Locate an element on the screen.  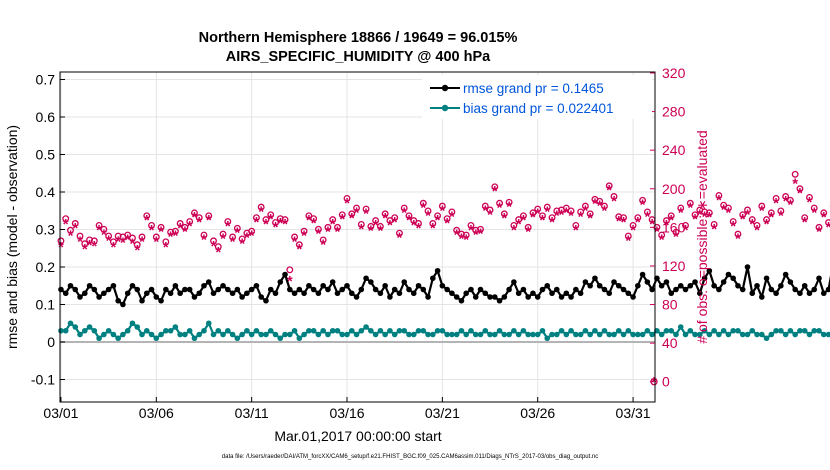
bias-line is located at coordinates (445, 331).